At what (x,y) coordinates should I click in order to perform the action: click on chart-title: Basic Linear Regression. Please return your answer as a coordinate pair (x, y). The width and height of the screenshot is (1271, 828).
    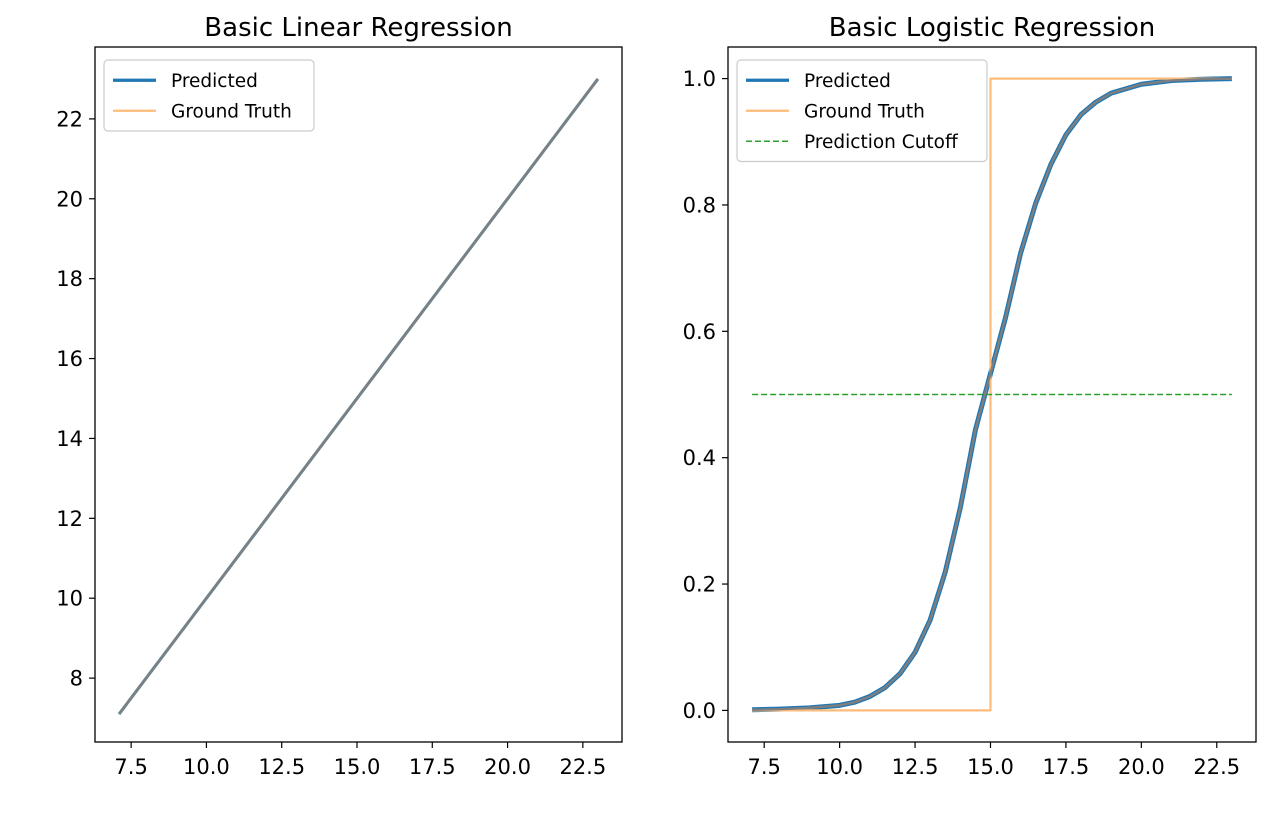
    Looking at the image, I should click on (358, 28).